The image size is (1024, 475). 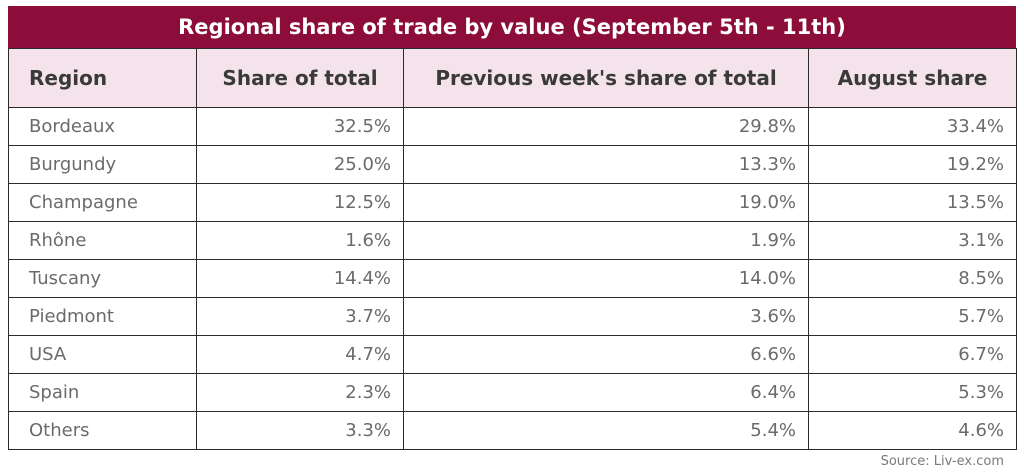 What do you see at coordinates (300, 202) in the screenshot?
I see `share-of-total-cell: 12.5%` at bounding box center [300, 202].